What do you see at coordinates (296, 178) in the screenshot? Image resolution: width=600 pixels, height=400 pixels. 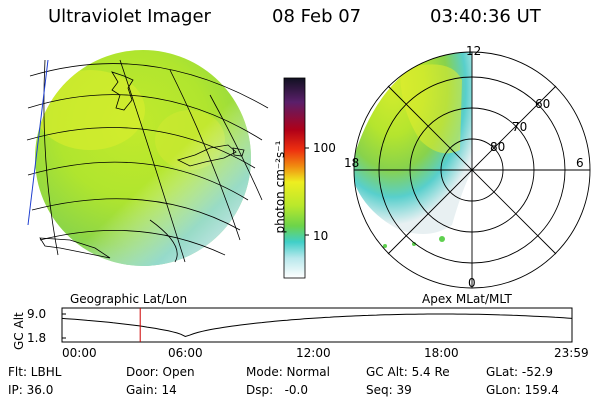 I see `colorbar` at bounding box center [296, 178].